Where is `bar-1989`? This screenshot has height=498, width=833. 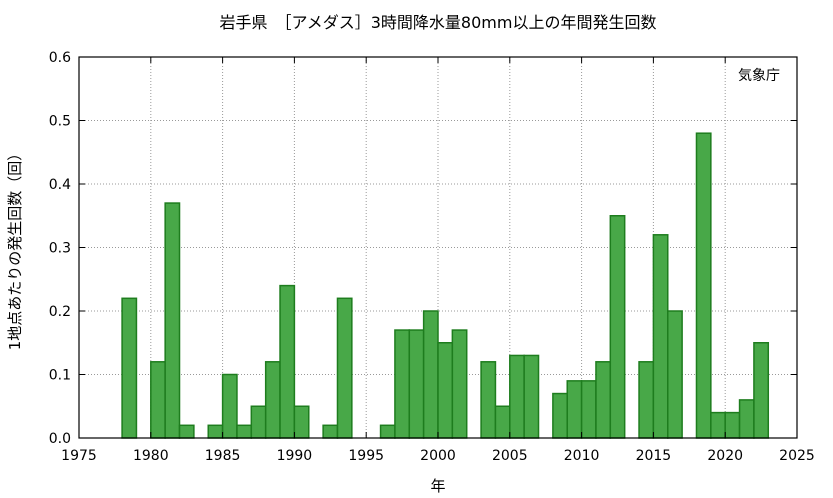
bar-1989 is located at coordinates (287, 361).